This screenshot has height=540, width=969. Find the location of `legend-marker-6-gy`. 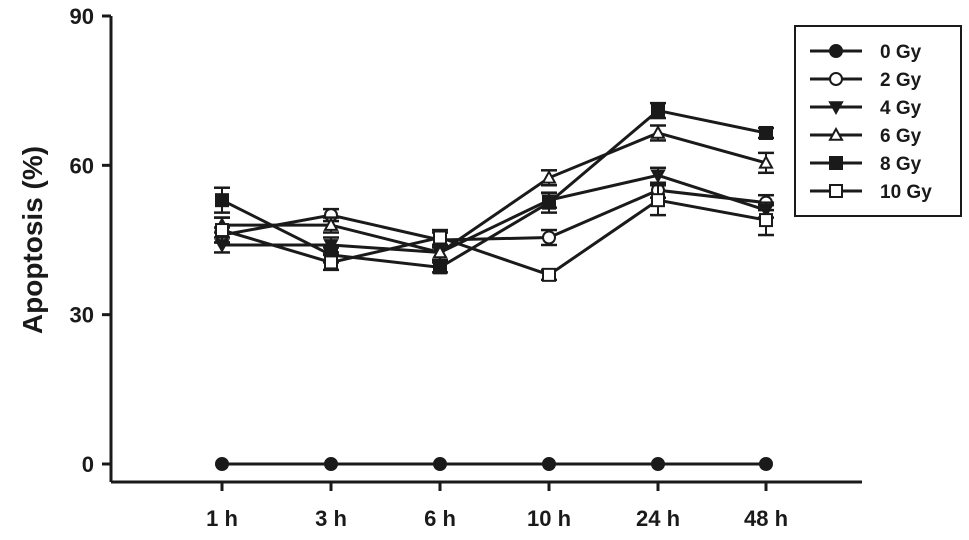

legend-marker-6-gy is located at coordinates (836, 133).